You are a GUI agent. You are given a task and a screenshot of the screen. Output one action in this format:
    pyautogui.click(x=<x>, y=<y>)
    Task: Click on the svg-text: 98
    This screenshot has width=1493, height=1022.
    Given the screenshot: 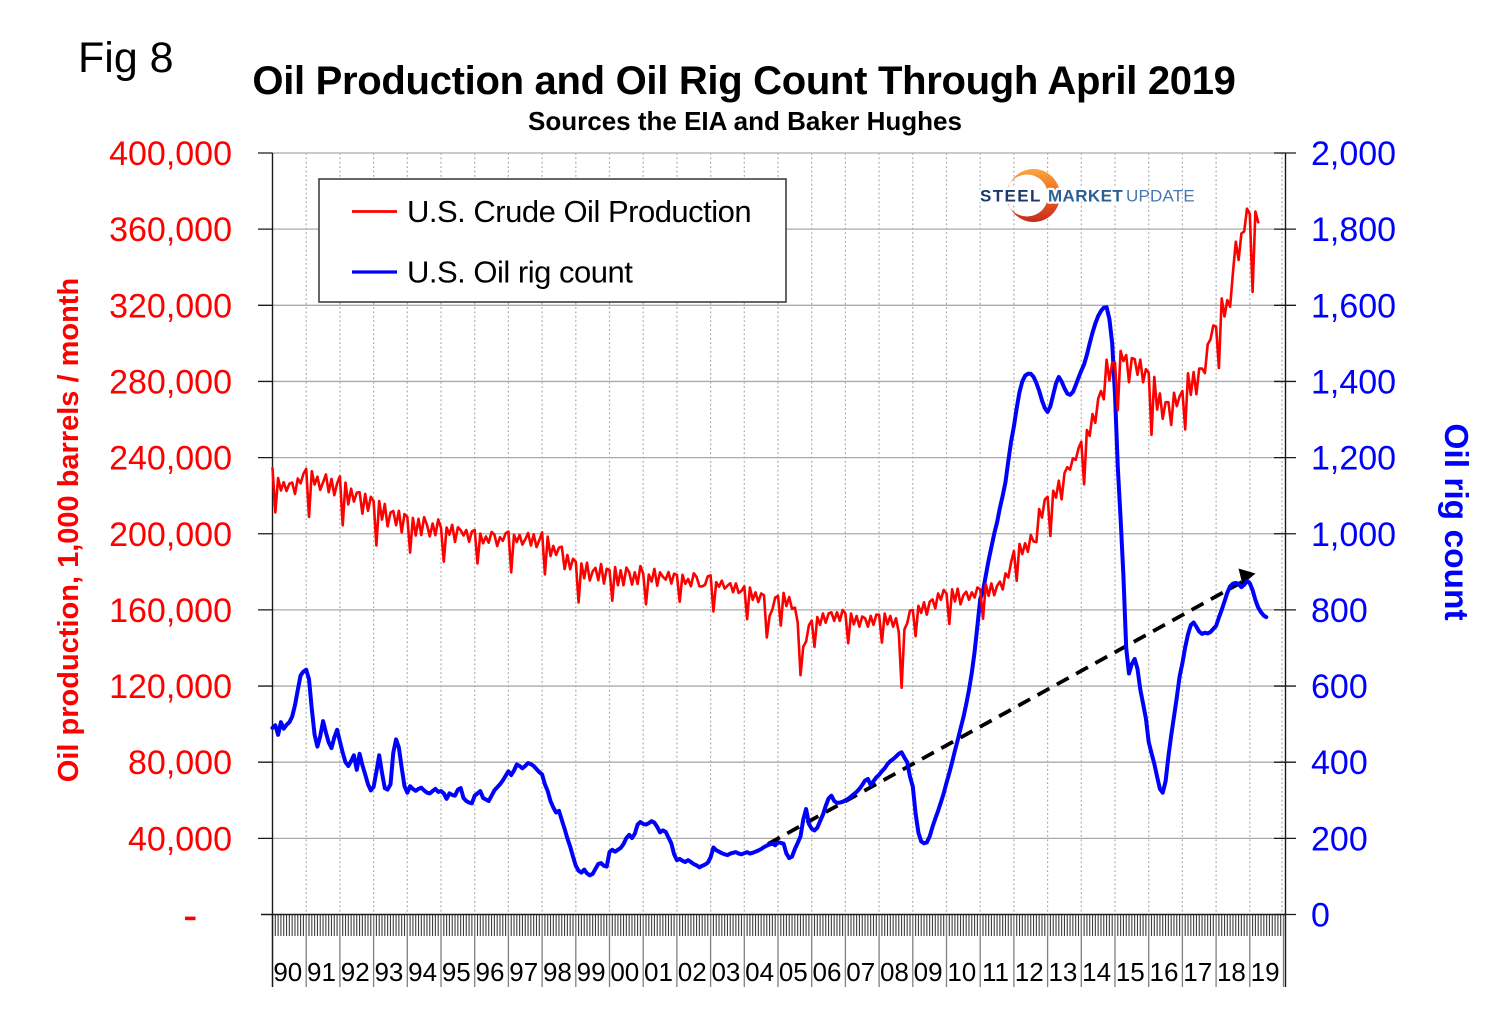 What is the action you would take?
    pyautogui.click(x=557, y=972)
    